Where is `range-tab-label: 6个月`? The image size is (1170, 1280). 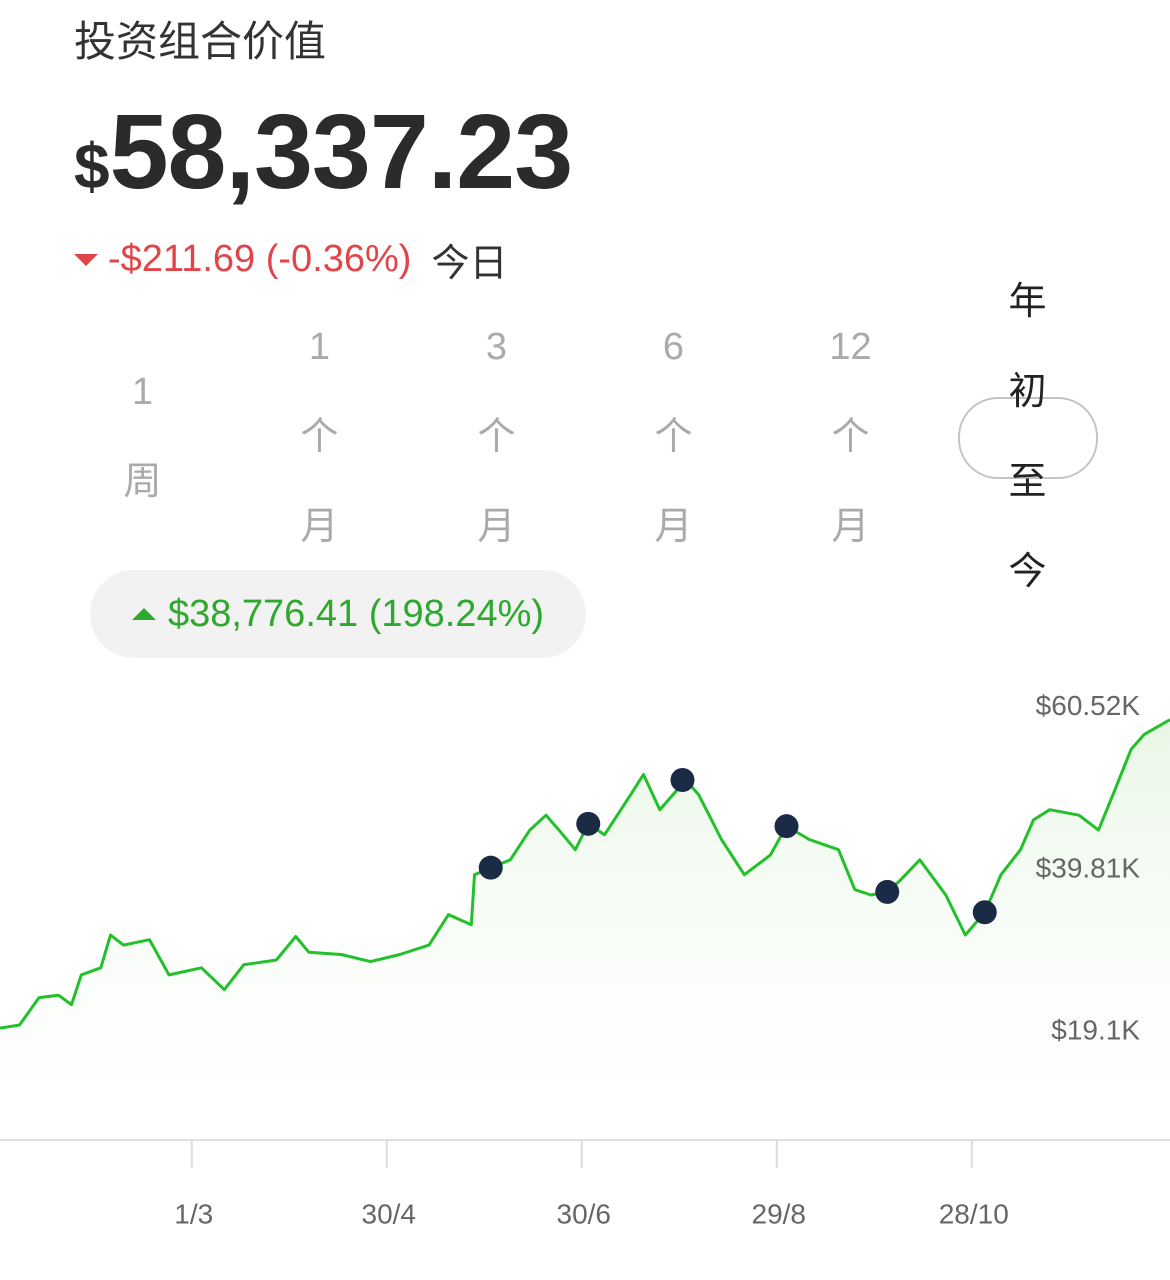 range-tab-label: 6个月 is located at coordinates (673, 437).